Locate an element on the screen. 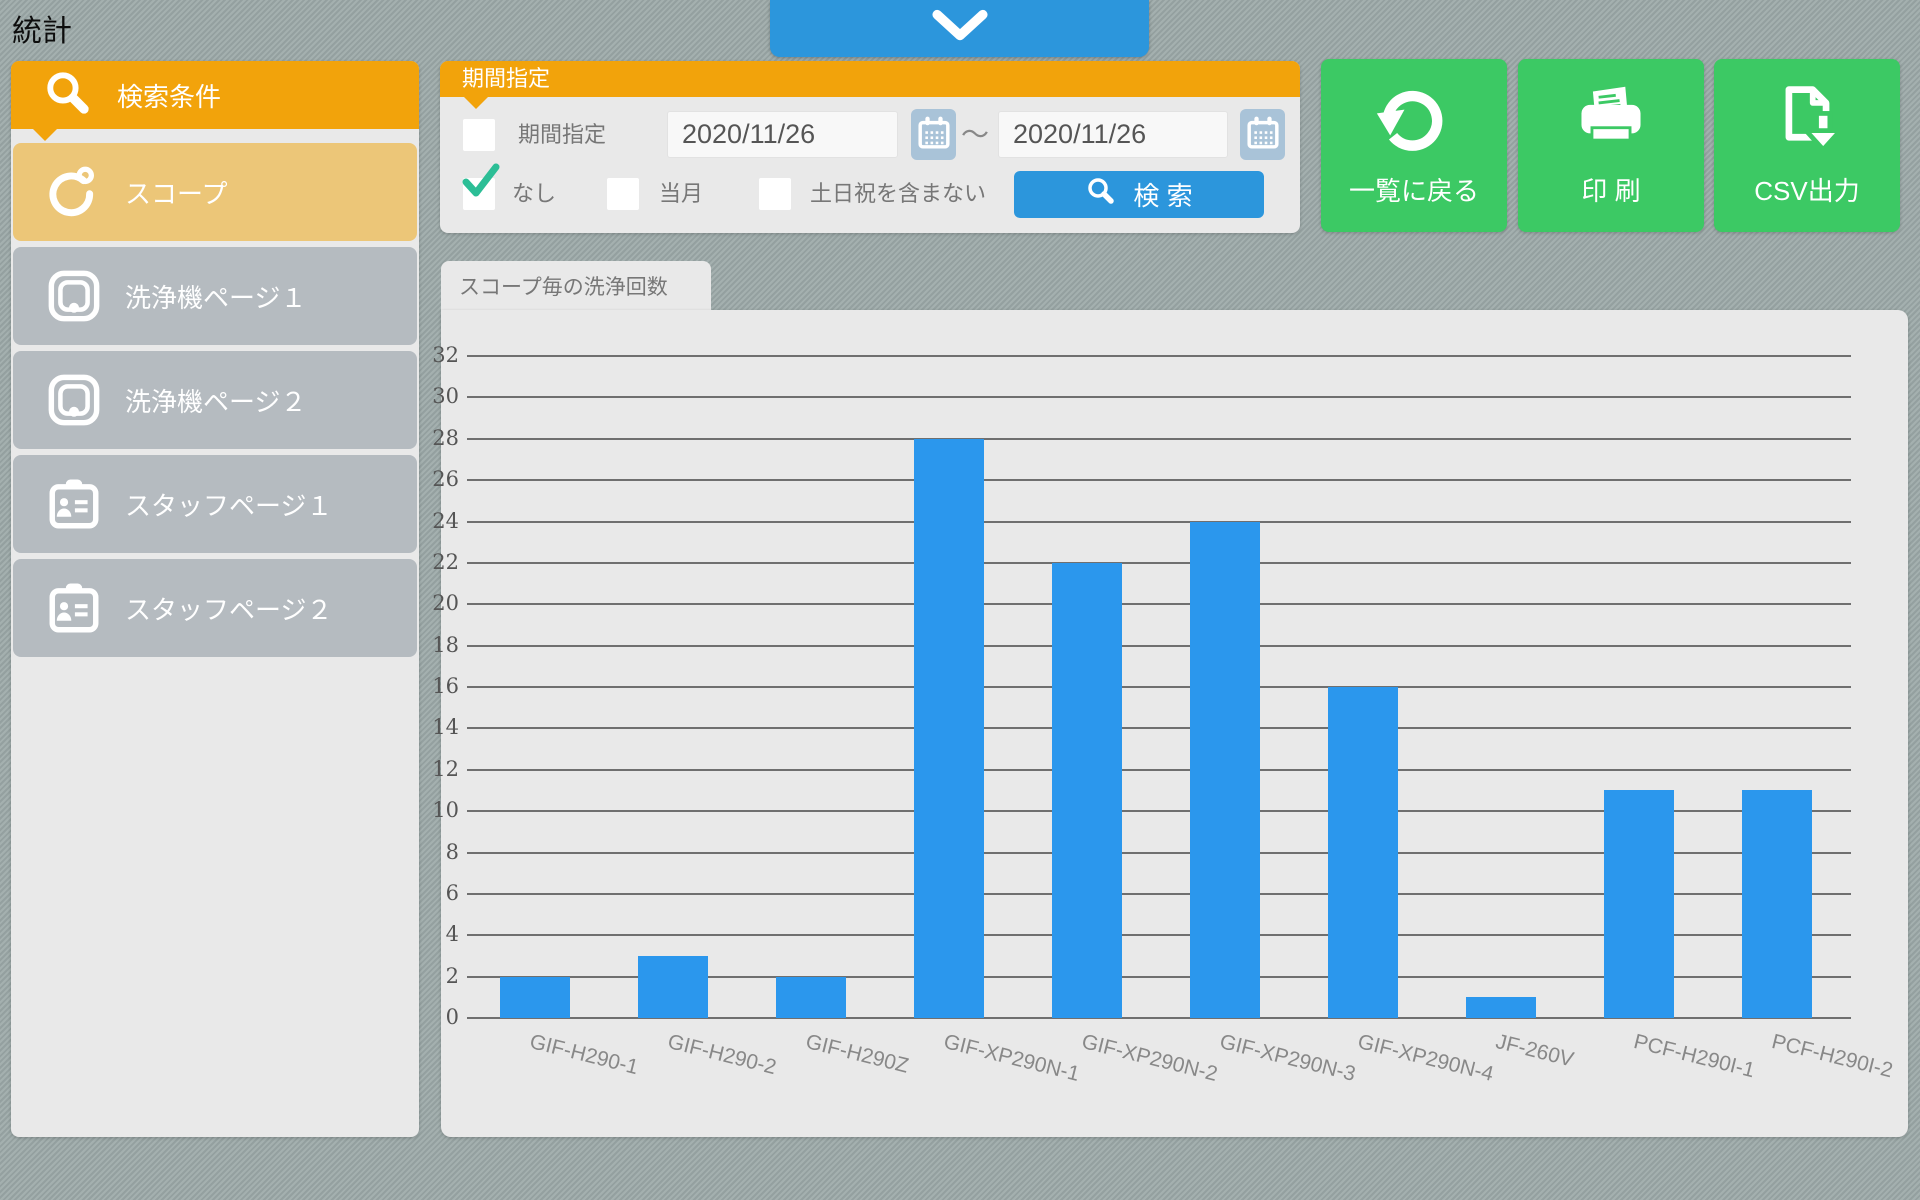  sidebar-item-label: スコープ is located at coordinates (176, 193).